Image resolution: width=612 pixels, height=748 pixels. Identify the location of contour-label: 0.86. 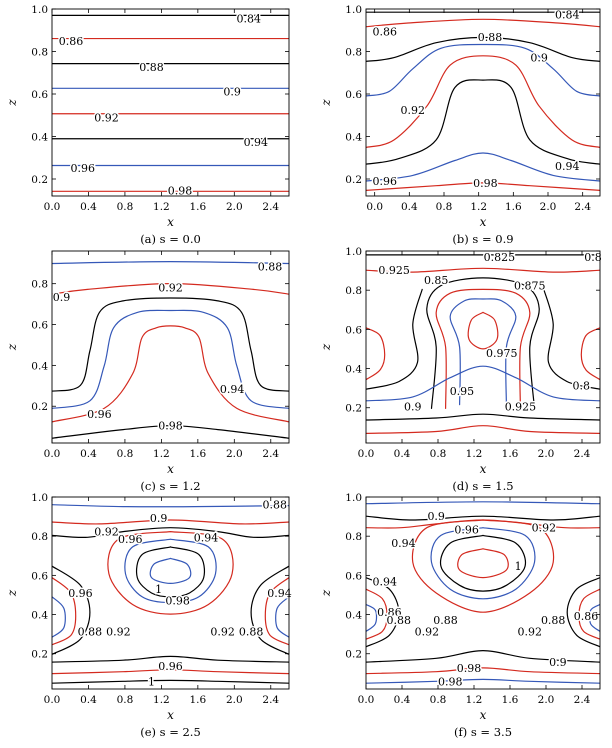
(389, 612).